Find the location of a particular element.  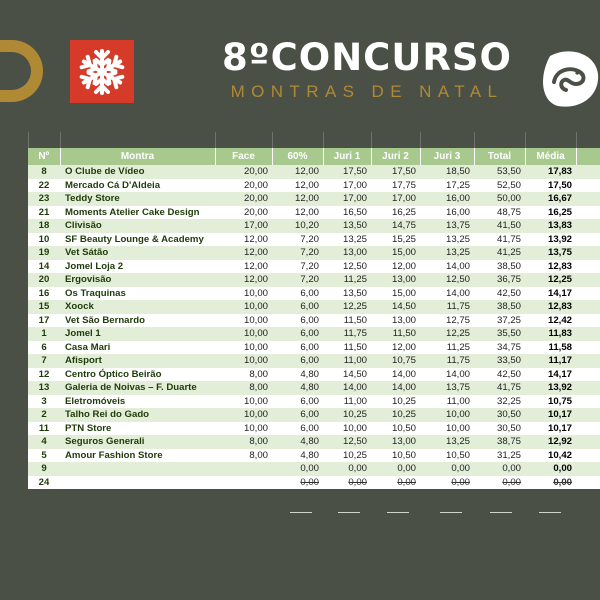

cell-juri2: 11,50 is located at coordinates (395, 334).